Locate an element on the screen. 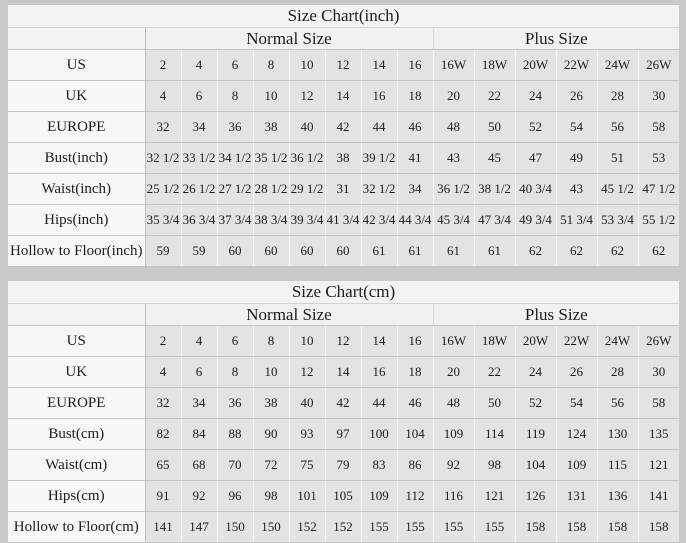  size-value-cell: 60 is located at coordinates (235, 251).